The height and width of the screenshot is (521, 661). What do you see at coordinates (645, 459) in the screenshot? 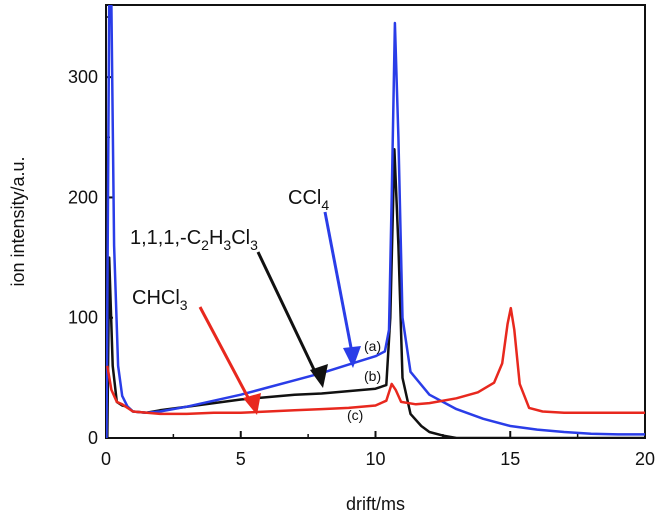
I see `x-tick-label: 20` at bounding box center [645, 459].